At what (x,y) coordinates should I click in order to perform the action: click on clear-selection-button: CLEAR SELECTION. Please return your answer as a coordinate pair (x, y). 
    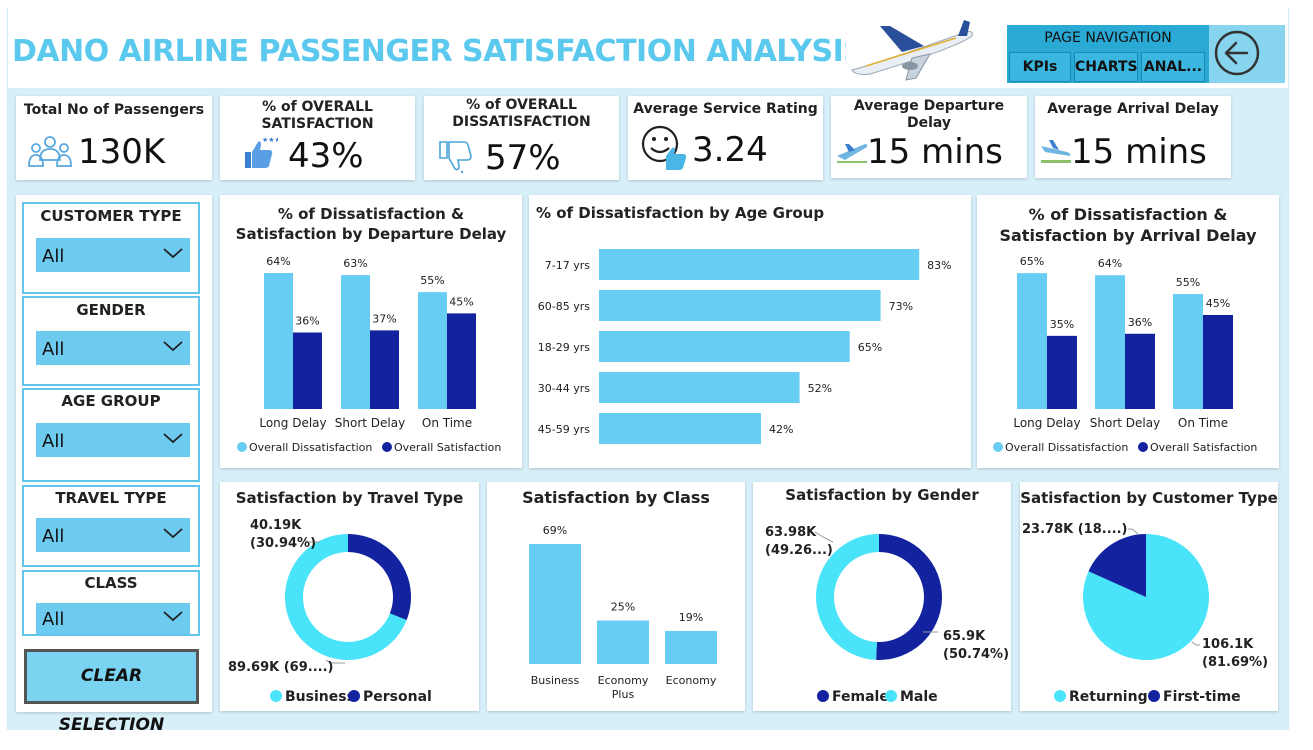
    Looking at the image, I should click on (111, 692).